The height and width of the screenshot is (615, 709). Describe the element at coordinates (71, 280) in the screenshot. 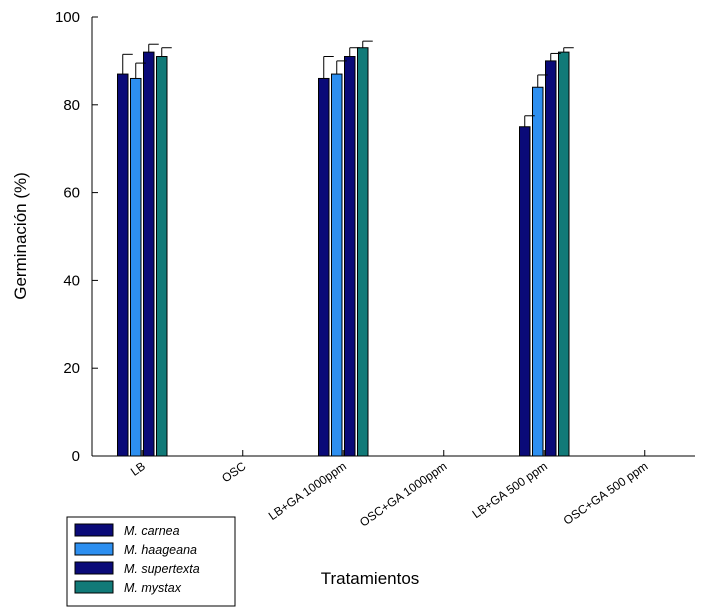

I see `y-tick-label: 40` at that location.